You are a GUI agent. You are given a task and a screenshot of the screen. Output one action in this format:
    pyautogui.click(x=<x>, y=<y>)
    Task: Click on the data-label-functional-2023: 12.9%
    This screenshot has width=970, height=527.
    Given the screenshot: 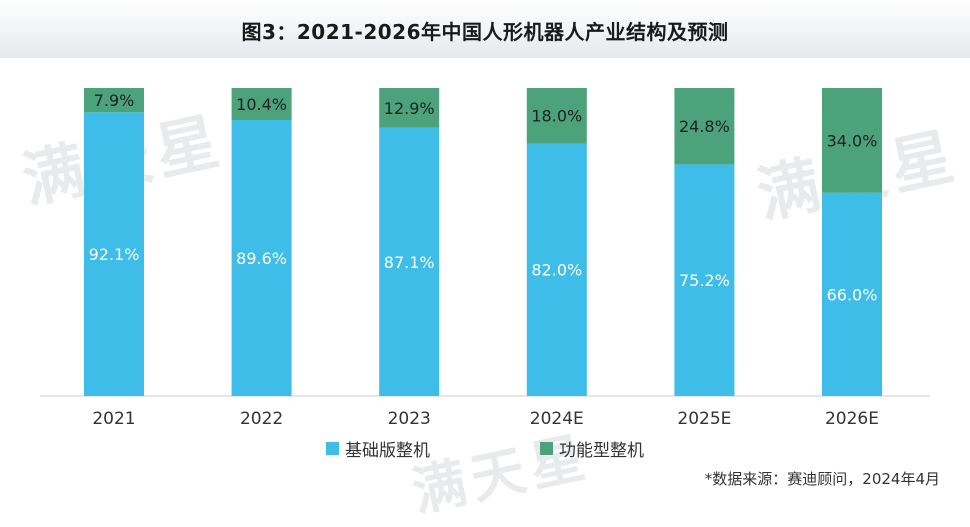 What is the action you would take?
    pyautogui.click(x=409, y=108)
    